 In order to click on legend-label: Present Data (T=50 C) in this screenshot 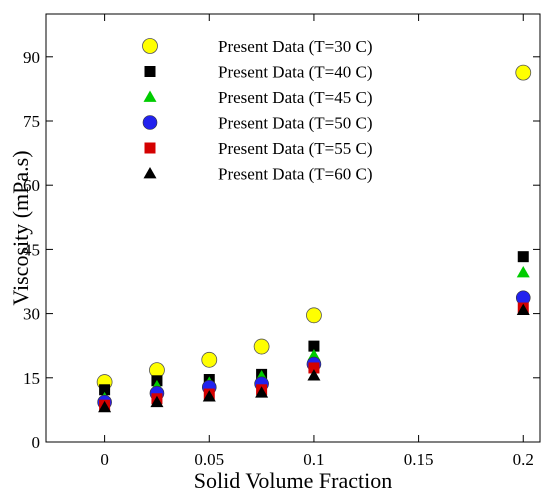, I will do `click(295, 123)`.